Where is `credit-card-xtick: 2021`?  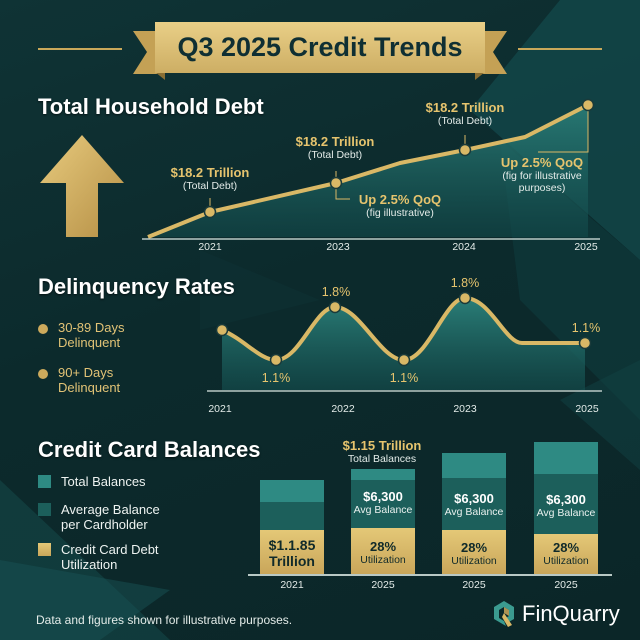 credit-card-xtick: 2021 is located at coordinates (292, 585).